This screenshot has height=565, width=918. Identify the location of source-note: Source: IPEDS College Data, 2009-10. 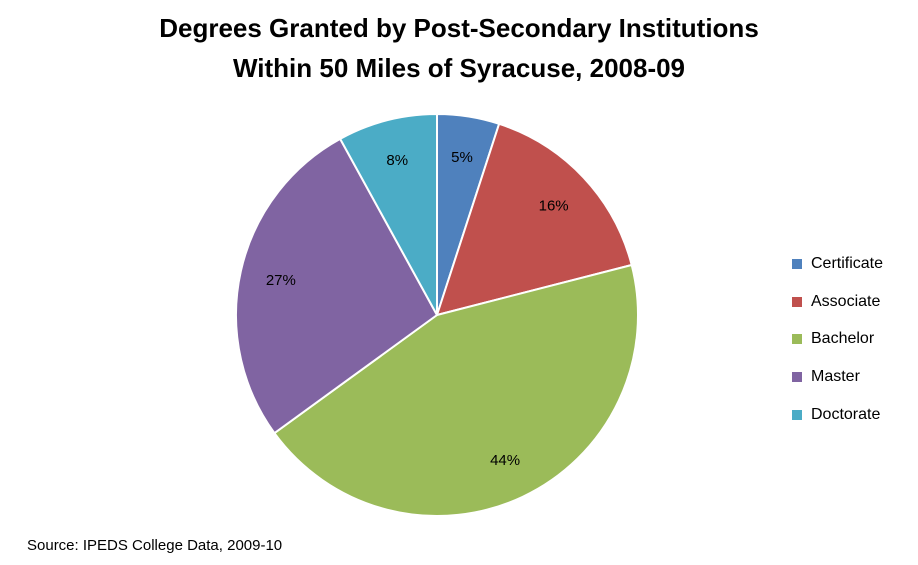
(155, 545).